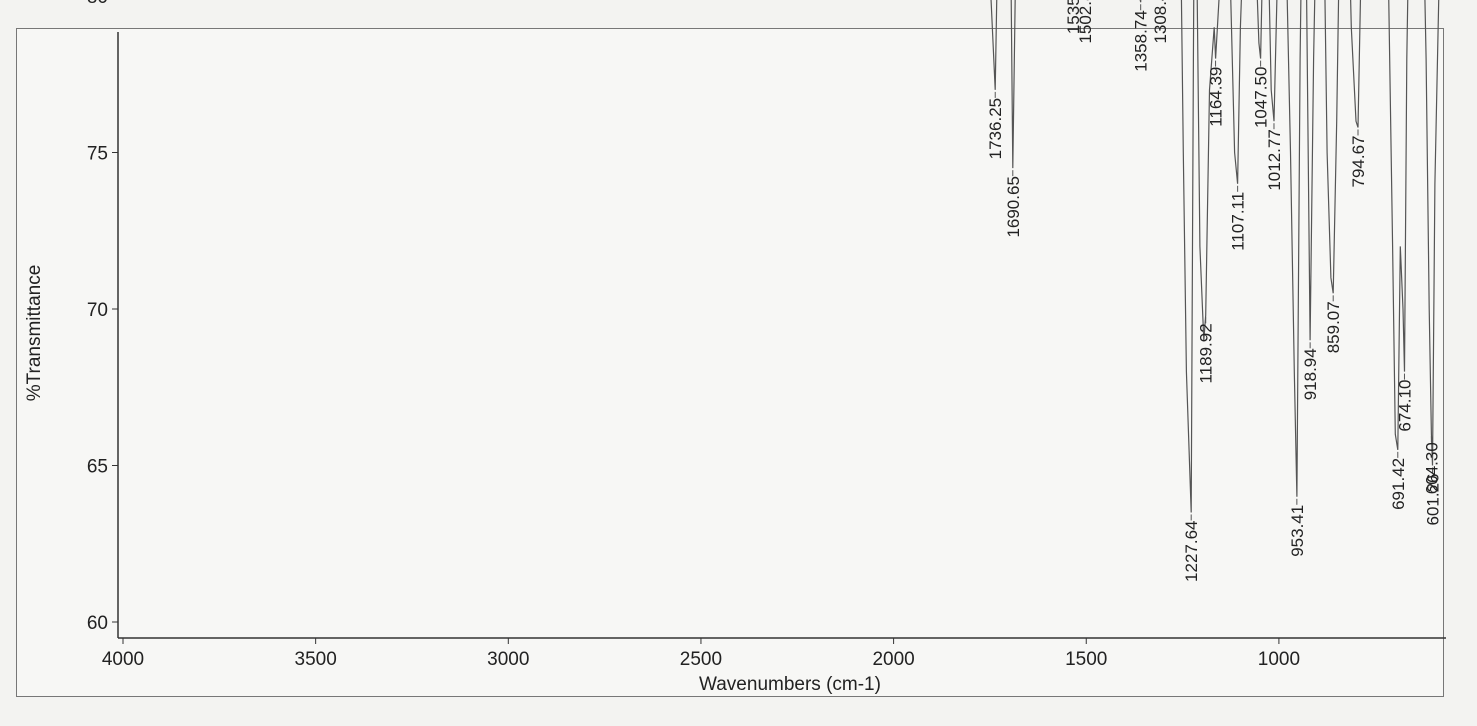 This screenshot has width=1477, height=726. What do you see at coordinates (701, 659) in the screenshot?
I see `x-tick-label: 2500` at bounding box center [701, 659].